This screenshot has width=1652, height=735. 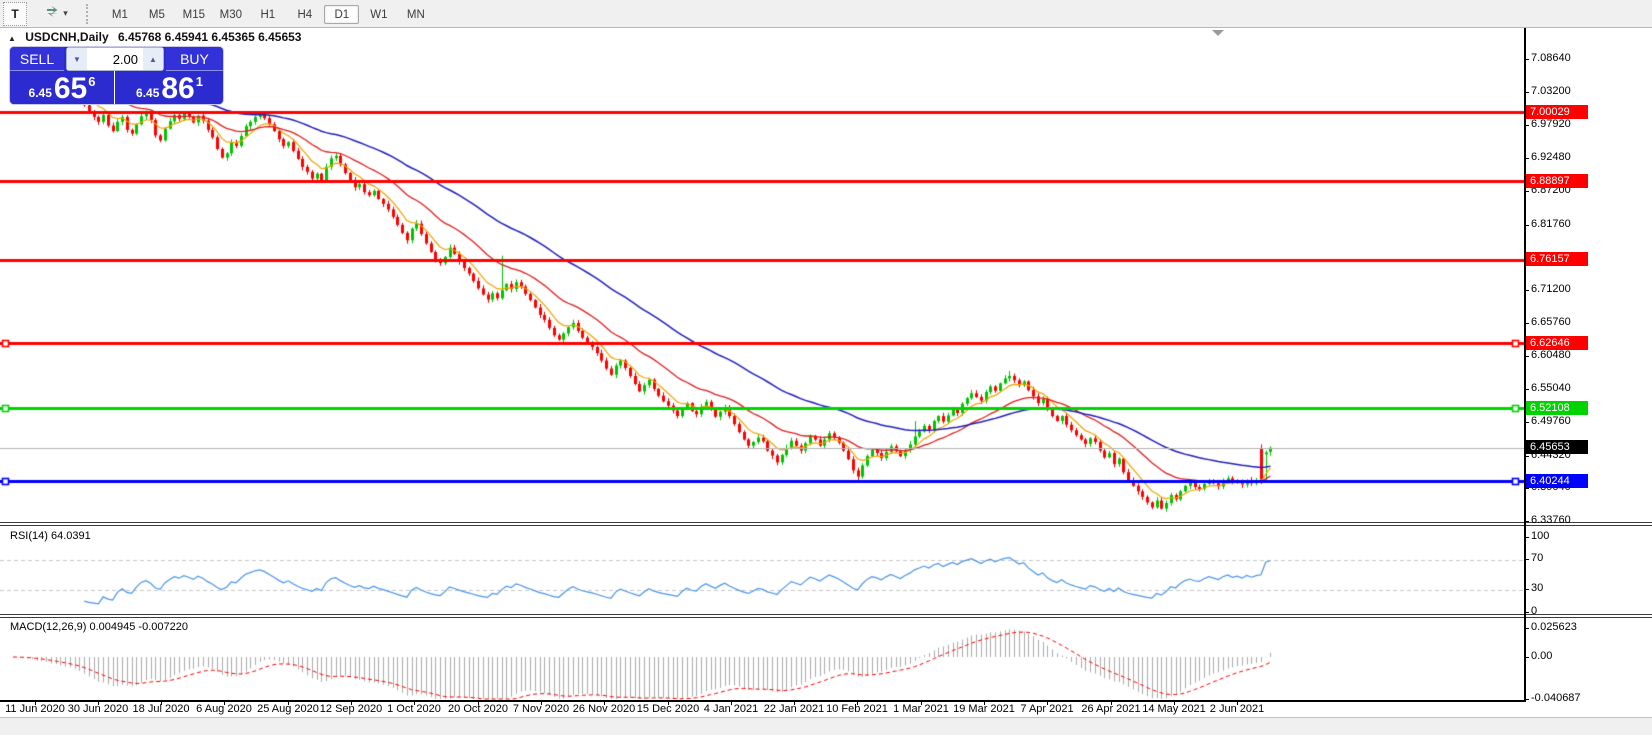 I want to click on timeframe-button-M30: M30, so click(x=231, y=15).